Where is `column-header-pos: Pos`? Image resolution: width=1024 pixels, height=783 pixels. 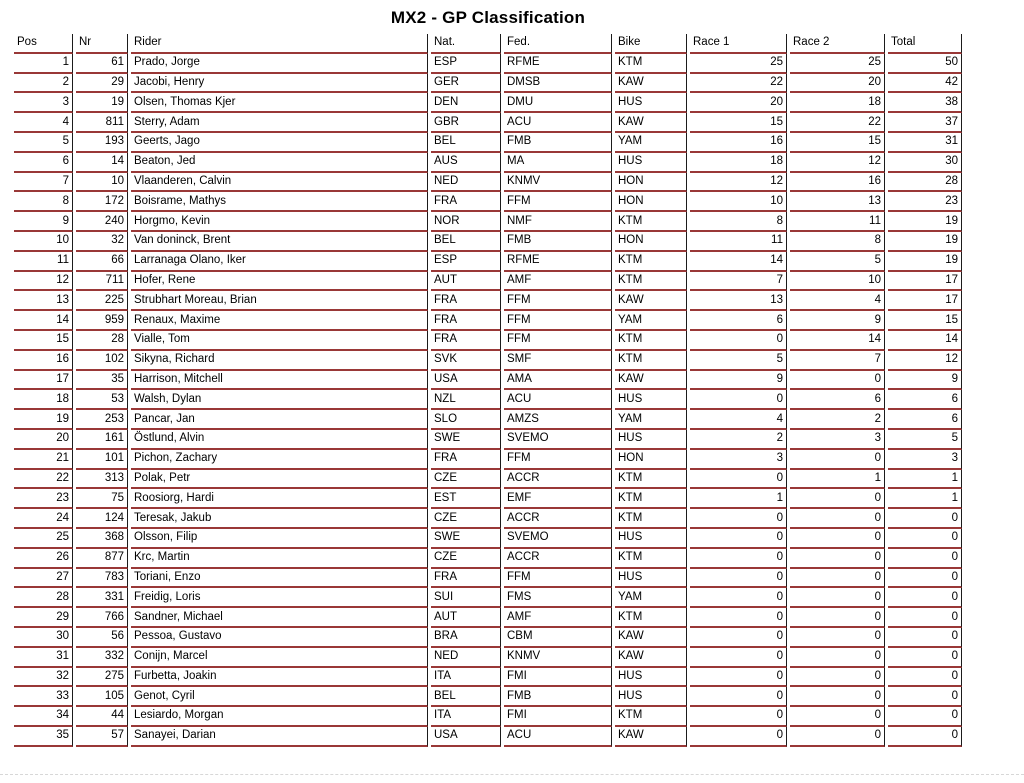 column-header-pos: Pos is located at coordinates (43, 44).